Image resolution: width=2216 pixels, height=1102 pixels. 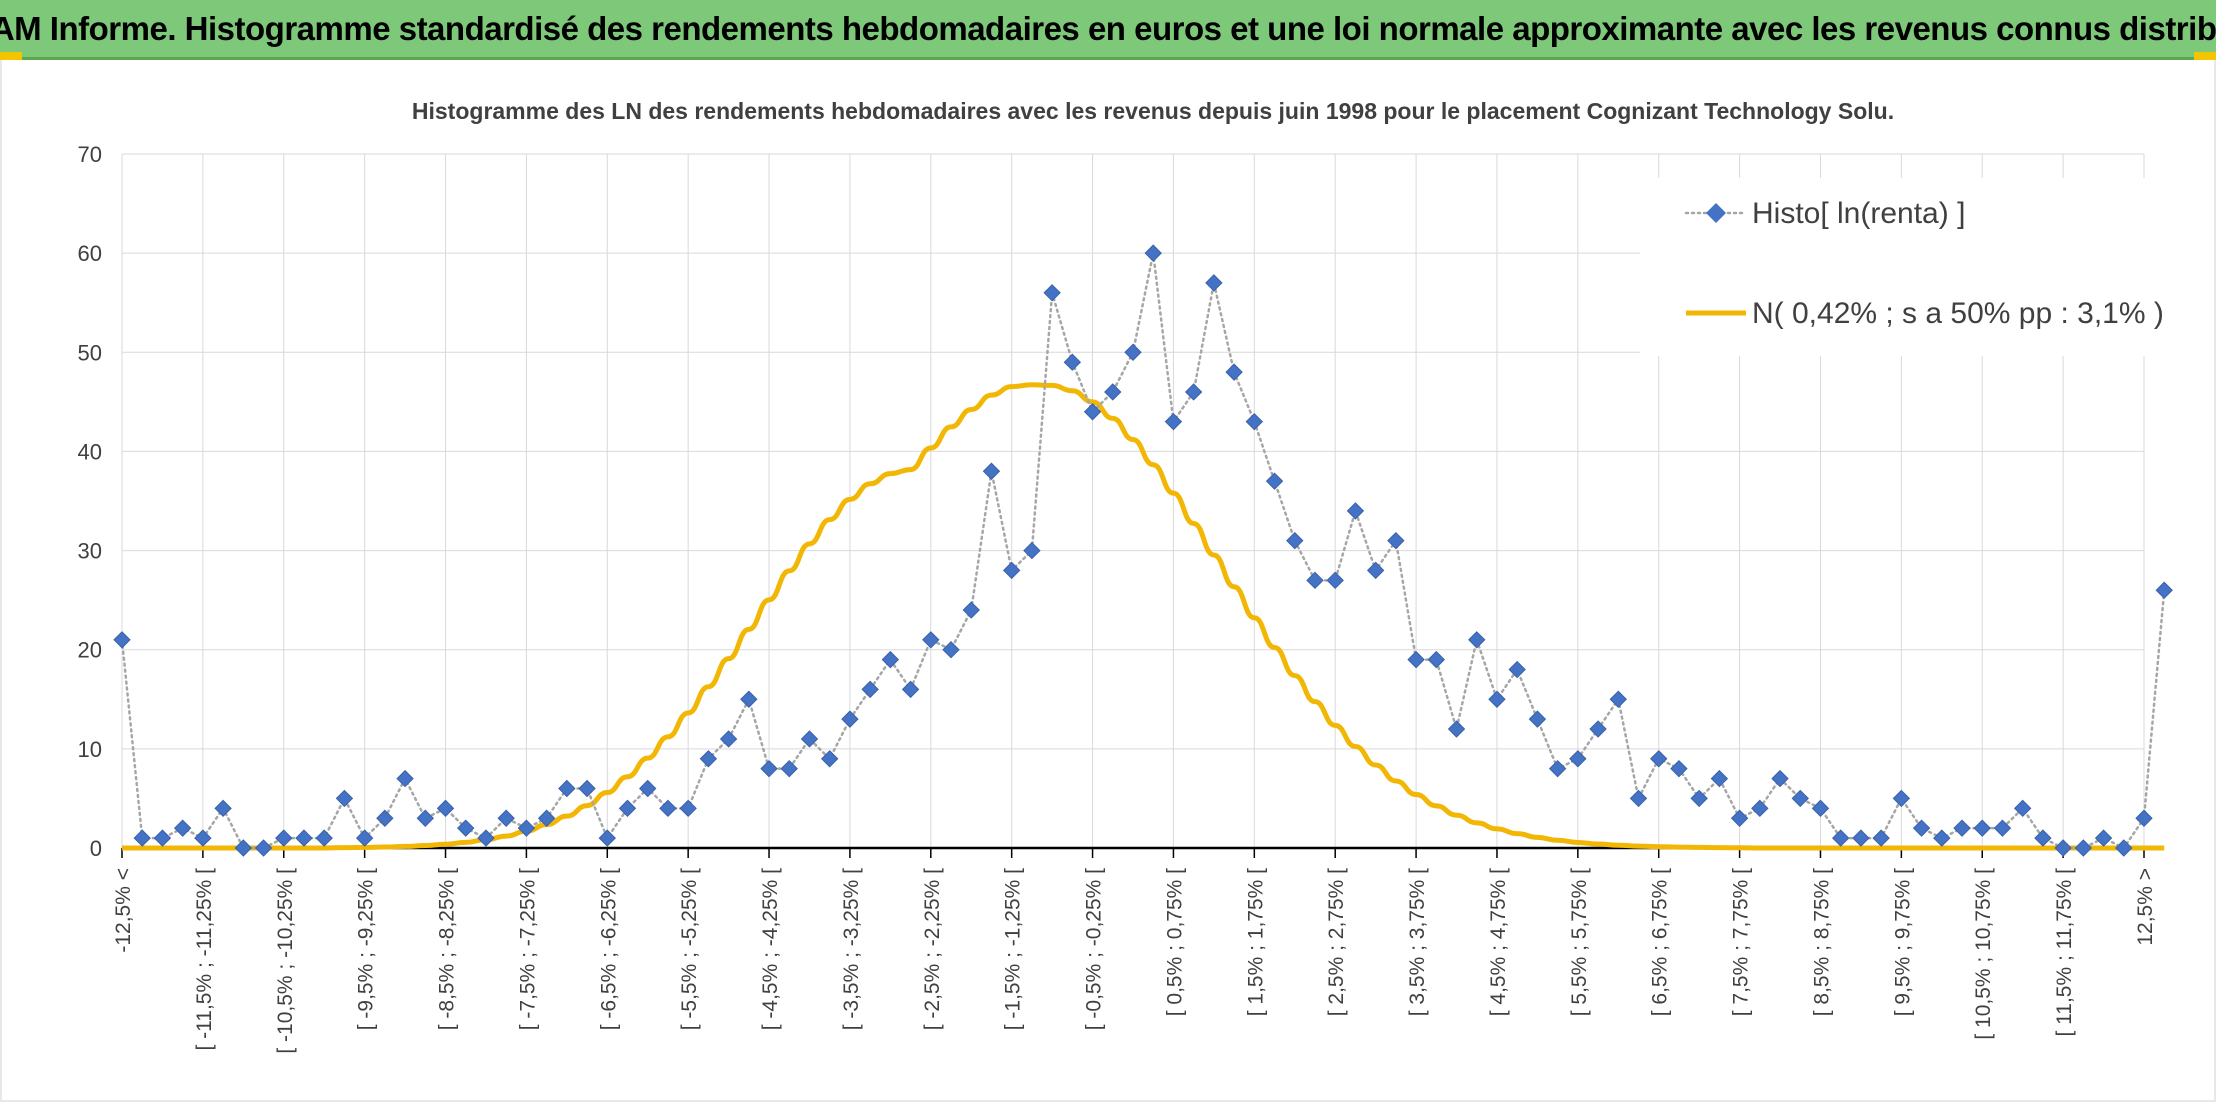 I want to click on x-tick-label: [ -6,5% ; -6,25% [, so click(x=608, y=949).